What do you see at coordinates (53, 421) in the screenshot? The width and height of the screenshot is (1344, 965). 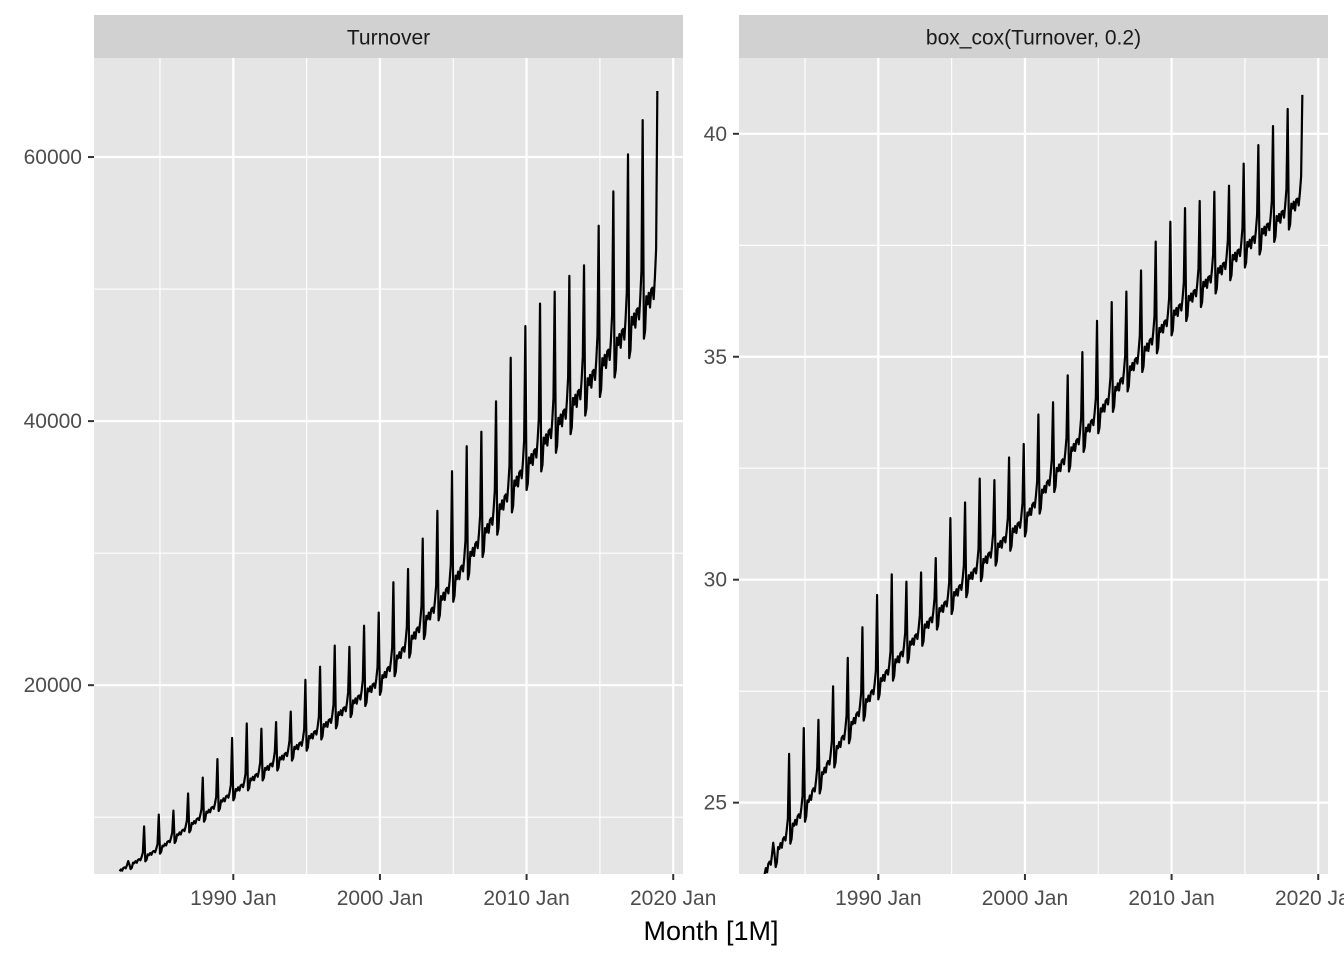 I see `y-tick-label: 40000` at bounding box center [53, 421].